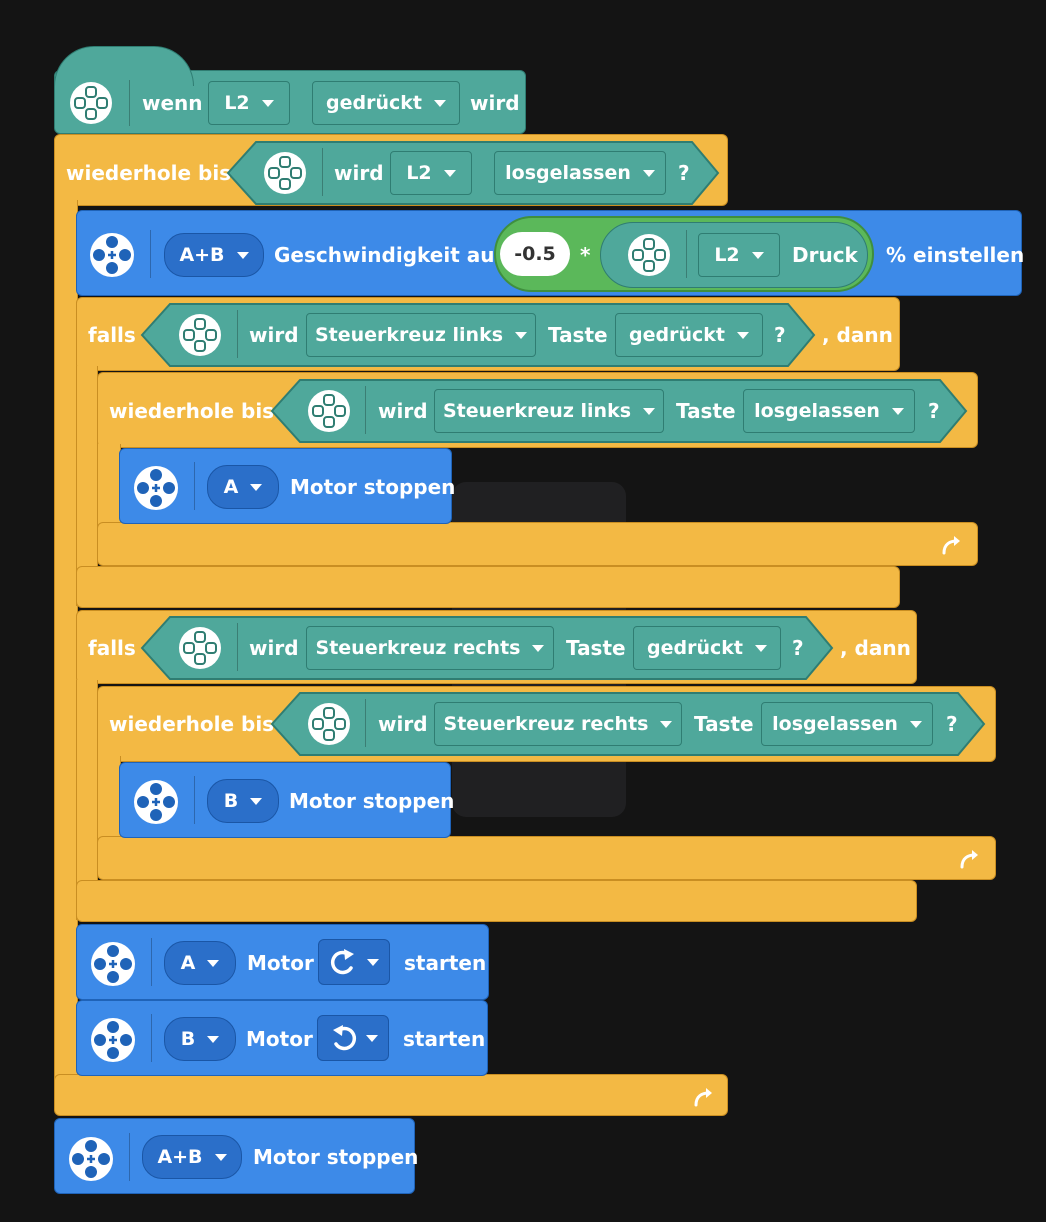  Describe the element at coordinates (825, 255) in the screenshot. I see `pressure-label: Druck` at that location.